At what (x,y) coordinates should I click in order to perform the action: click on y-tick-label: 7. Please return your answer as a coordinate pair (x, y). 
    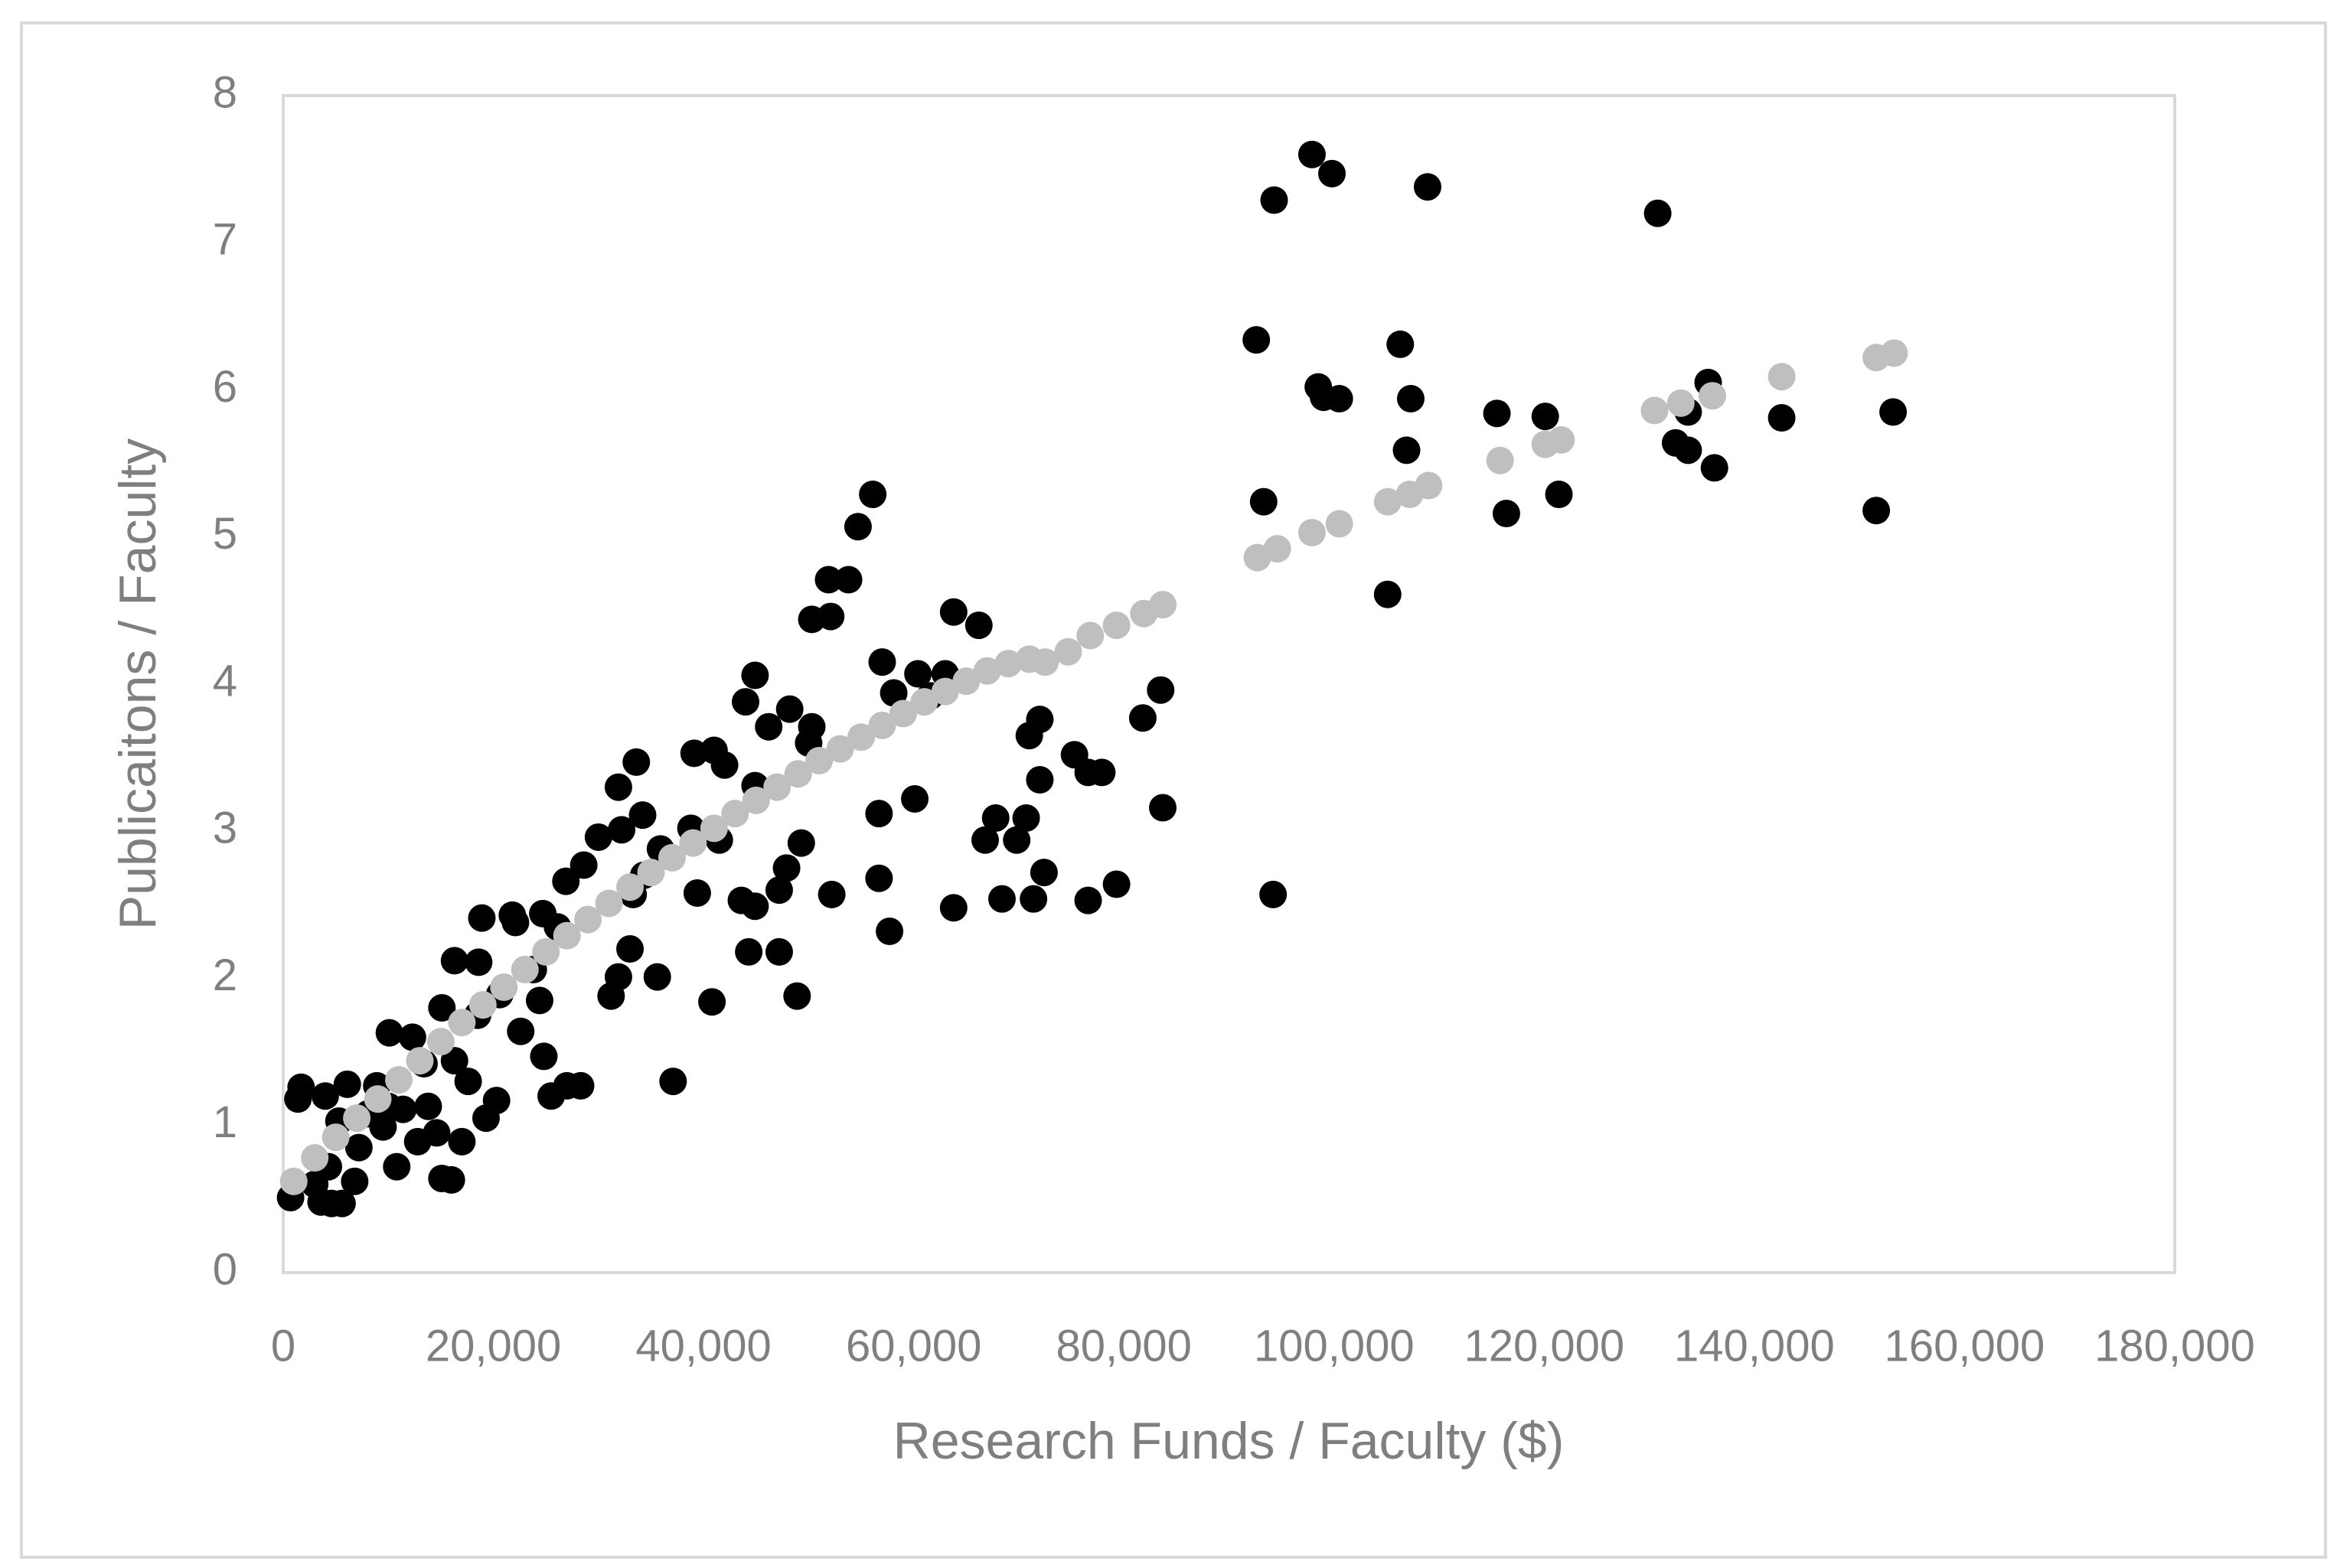
    Looking at the image, I should click on (225, 240).